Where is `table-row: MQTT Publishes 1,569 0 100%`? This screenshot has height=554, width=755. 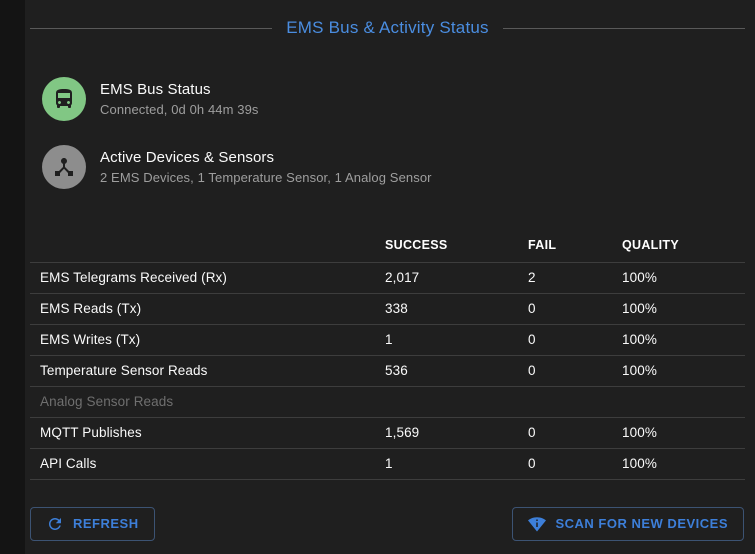
table-row: MQTT Publishes 1,569 0 100% is located at coordinates (387, 432).